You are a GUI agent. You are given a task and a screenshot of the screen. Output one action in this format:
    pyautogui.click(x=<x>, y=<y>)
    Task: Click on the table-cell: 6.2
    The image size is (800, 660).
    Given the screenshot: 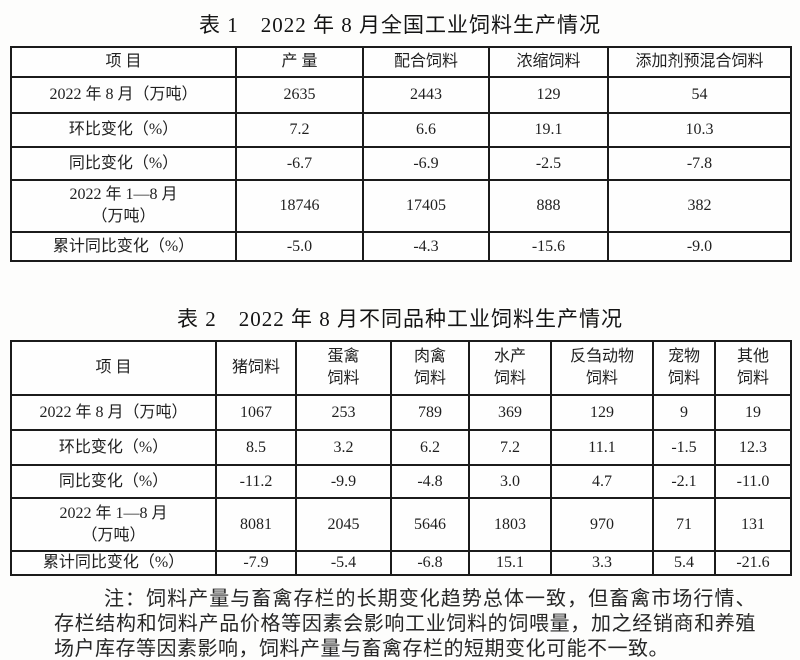 What is the action you would take?
    pyautogui.click(x=430, y=447)
    